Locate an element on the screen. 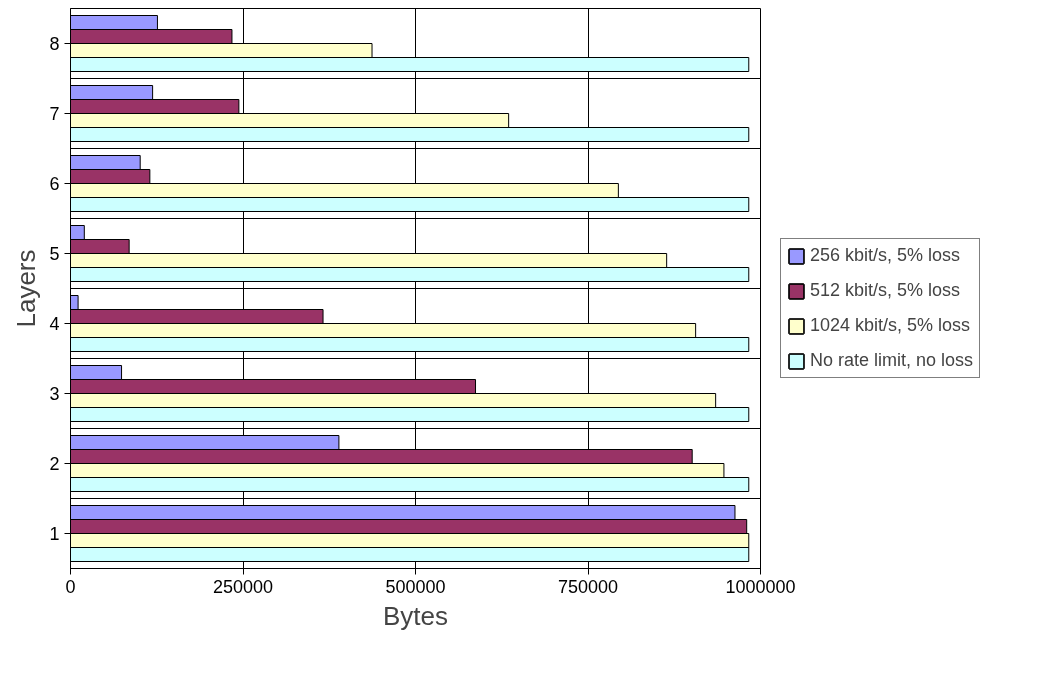 The image size is (1053, 675). legend-label: 256 kbit/s, 5% loss is located at coordinates (885, 255).